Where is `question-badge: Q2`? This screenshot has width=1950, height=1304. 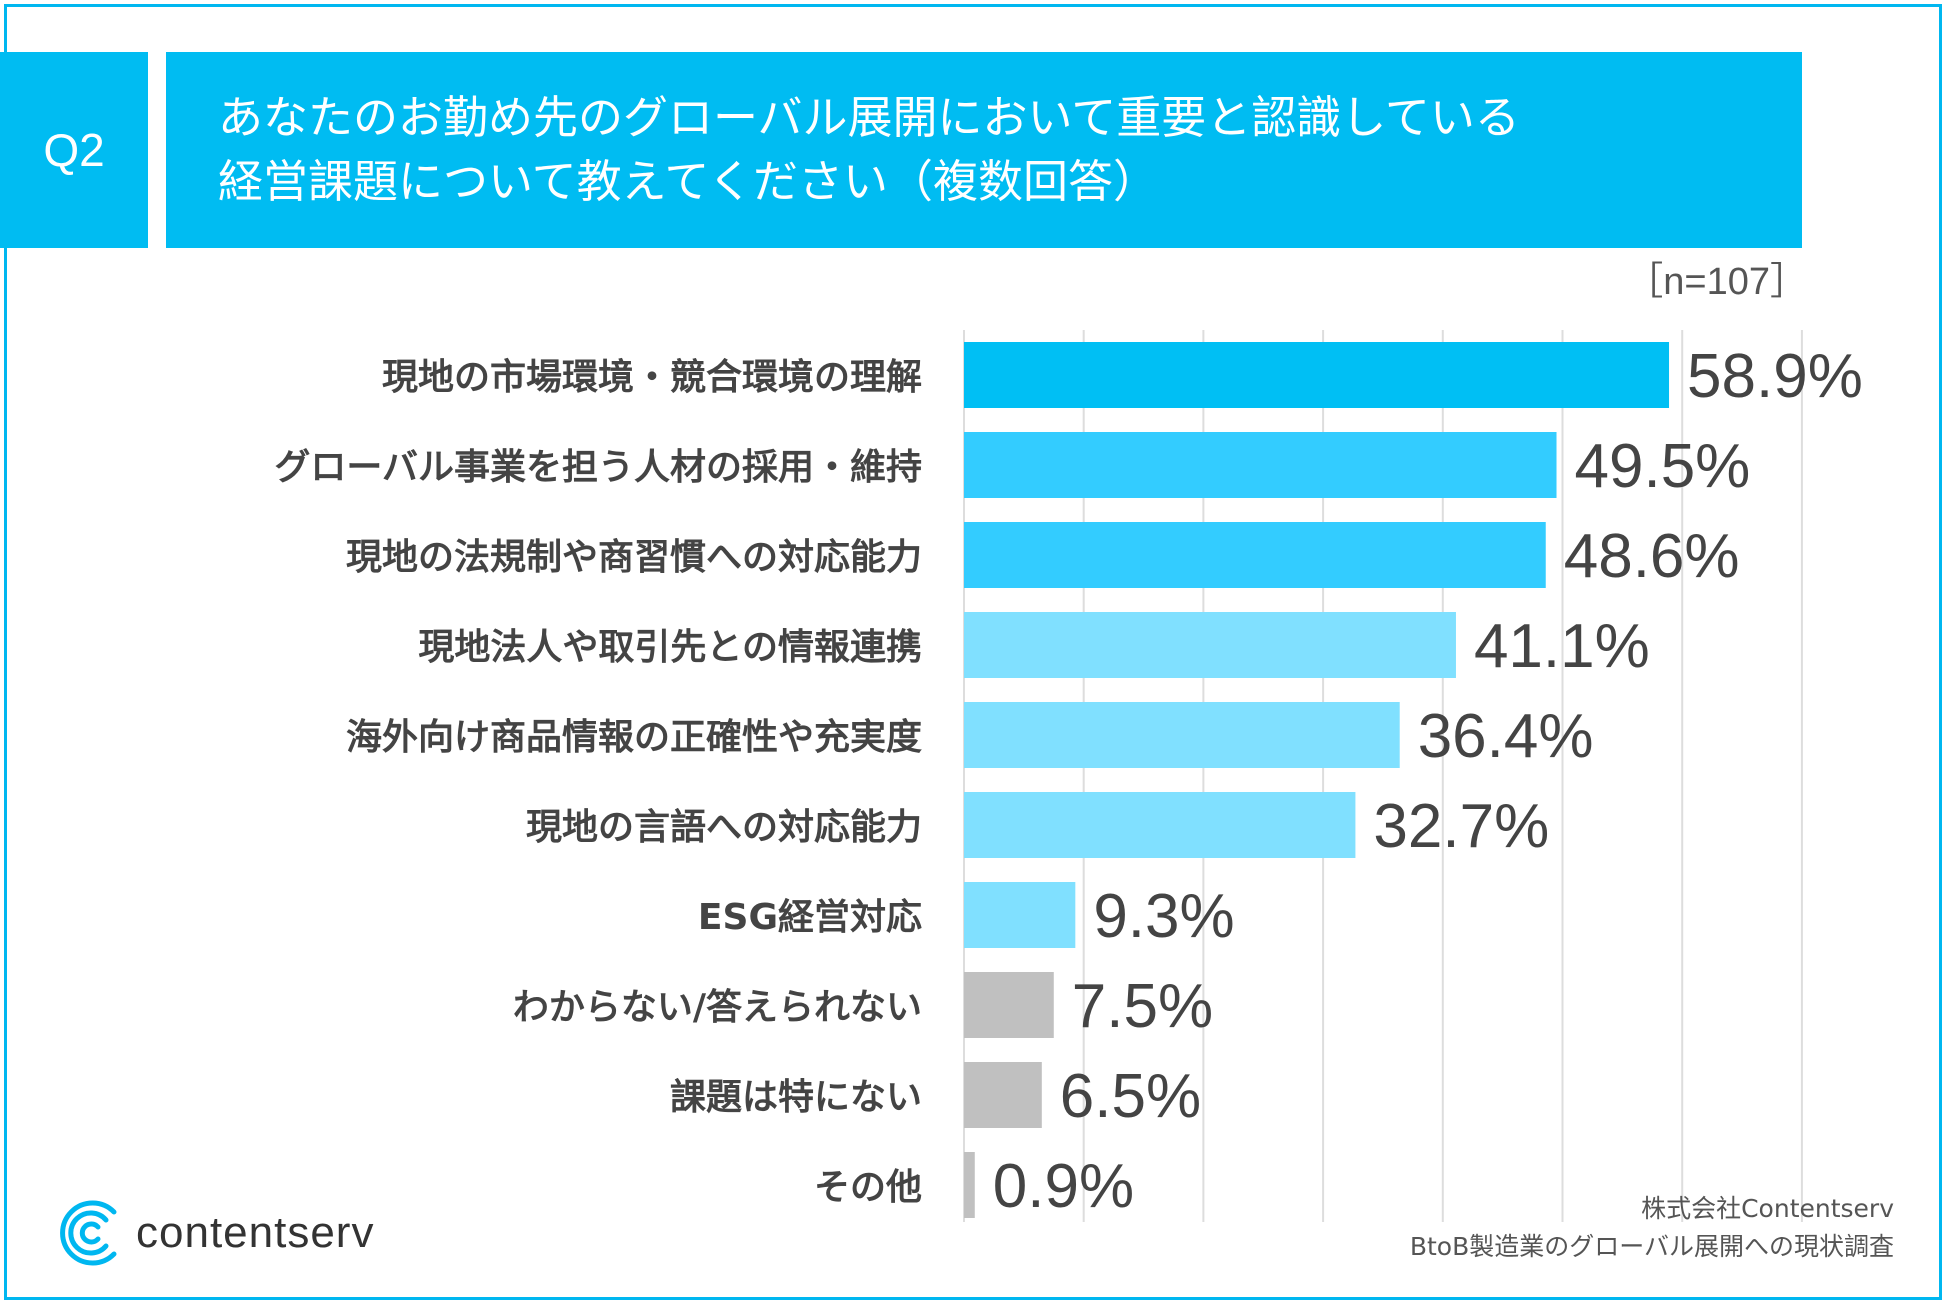 question-badge: Q2 is located at coordinates (74, 150).